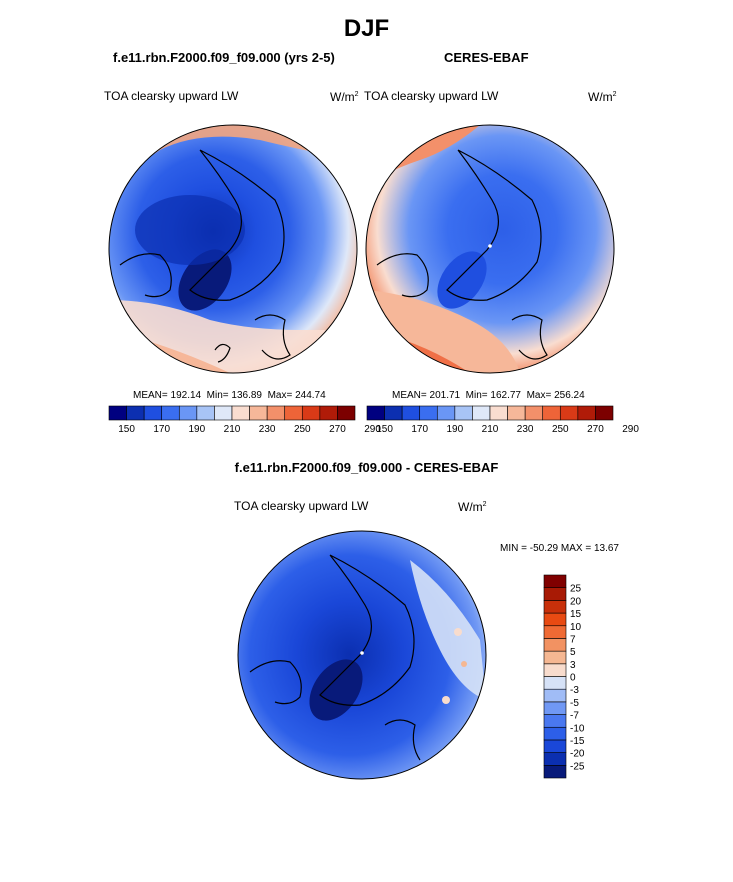 Image resolution: width=733 pixels, height=882 pixels. I want to click on diff-colorbar-tick-label: -15, so click(577, 741).